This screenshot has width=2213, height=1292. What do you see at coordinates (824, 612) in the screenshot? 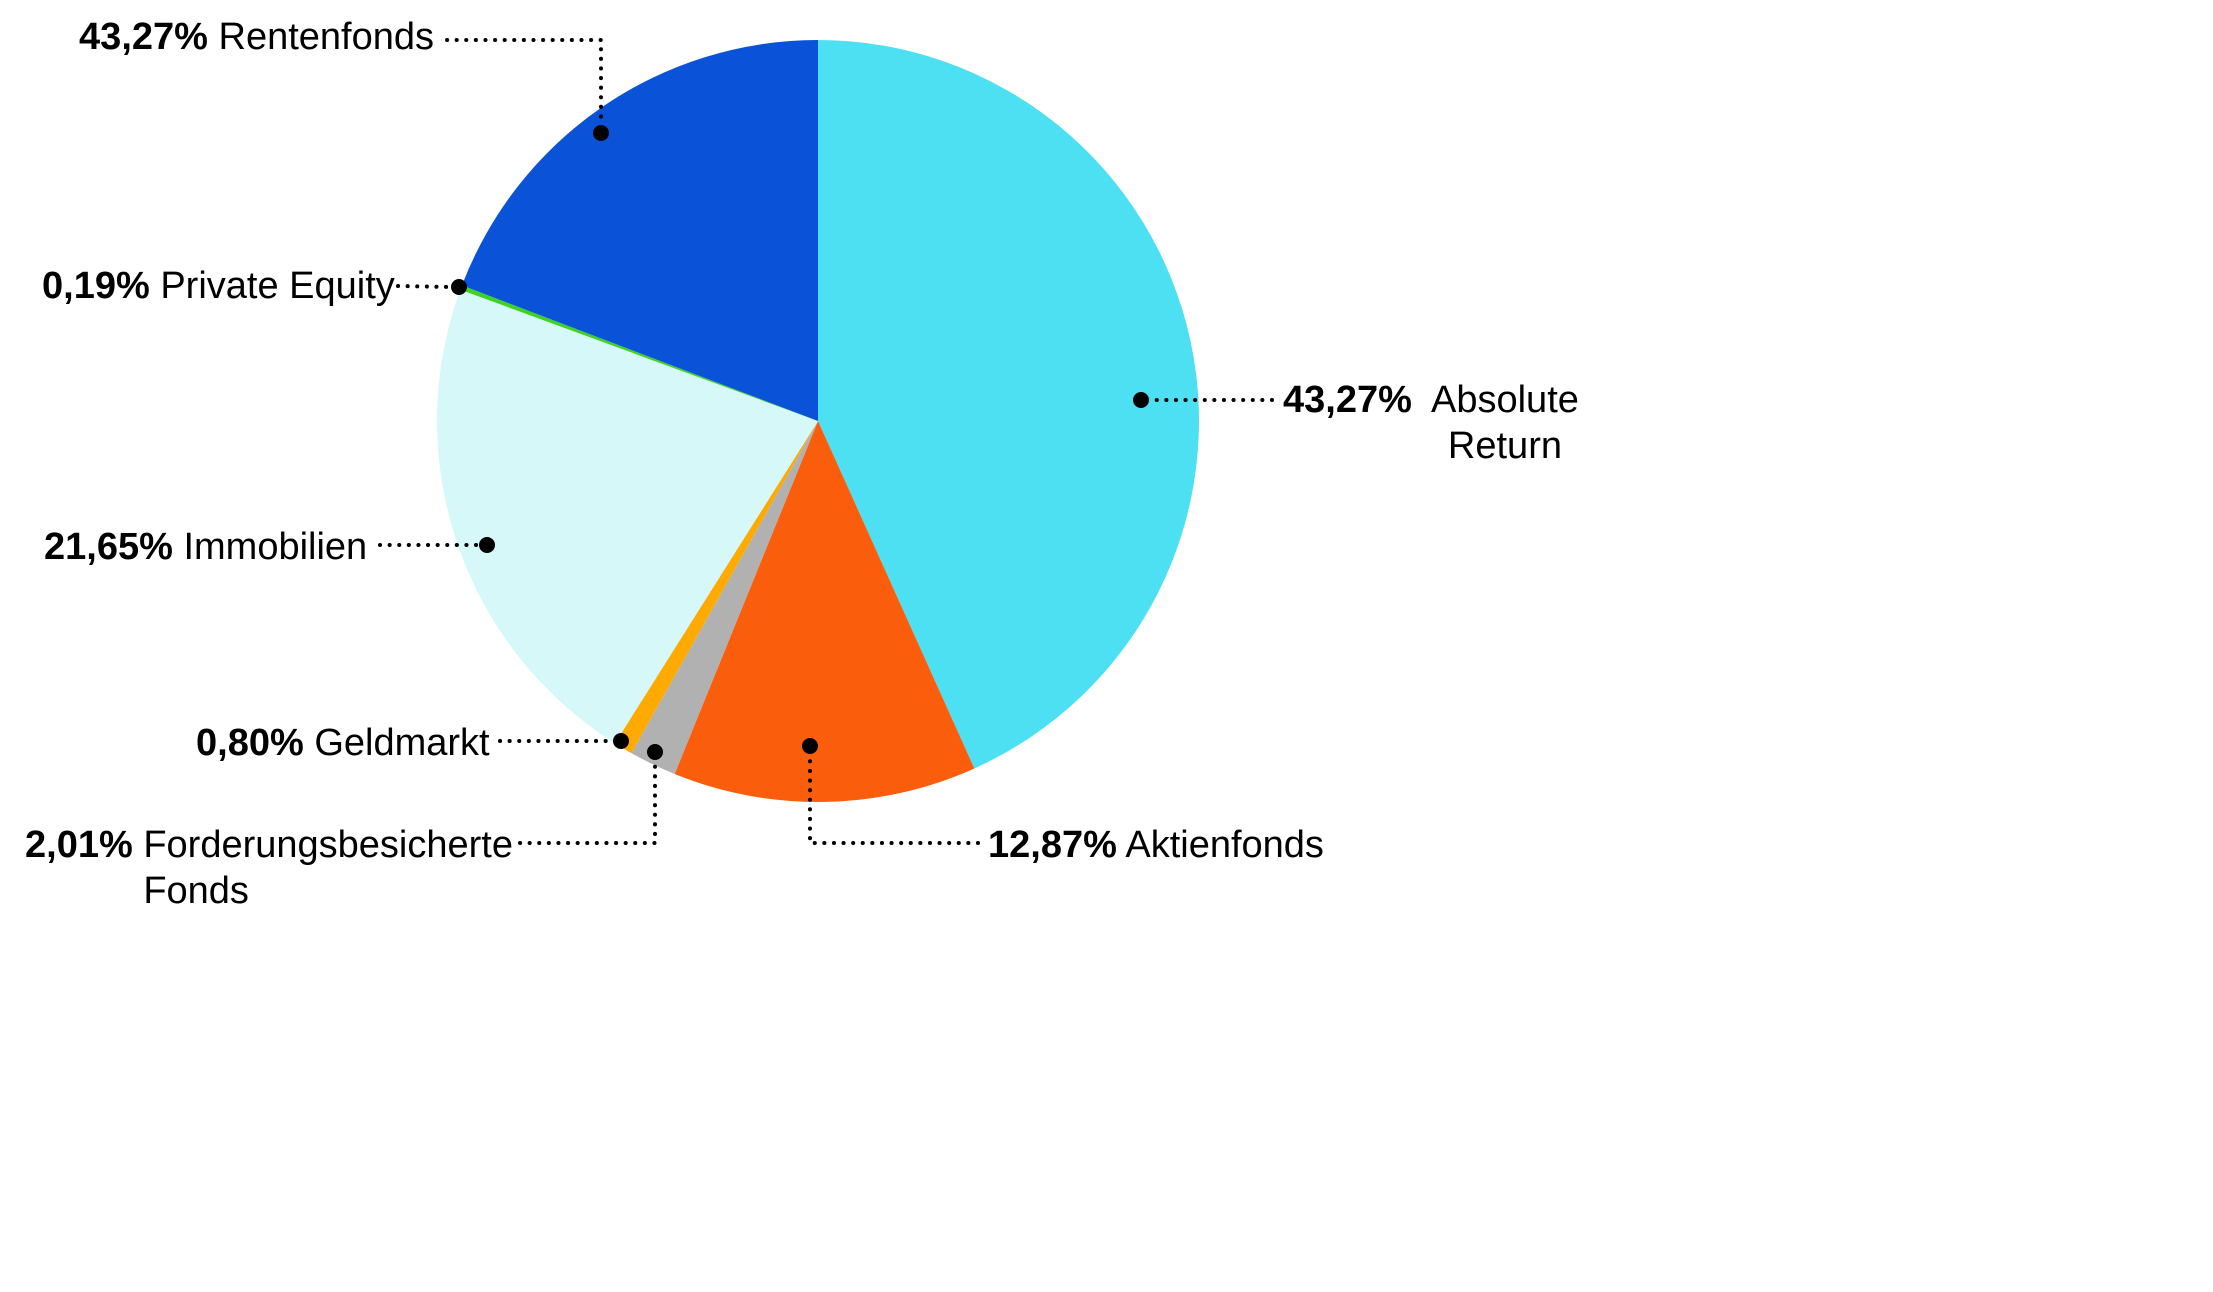
I see `pie-slice-aktienfonds` at bounding box center [824, 612].